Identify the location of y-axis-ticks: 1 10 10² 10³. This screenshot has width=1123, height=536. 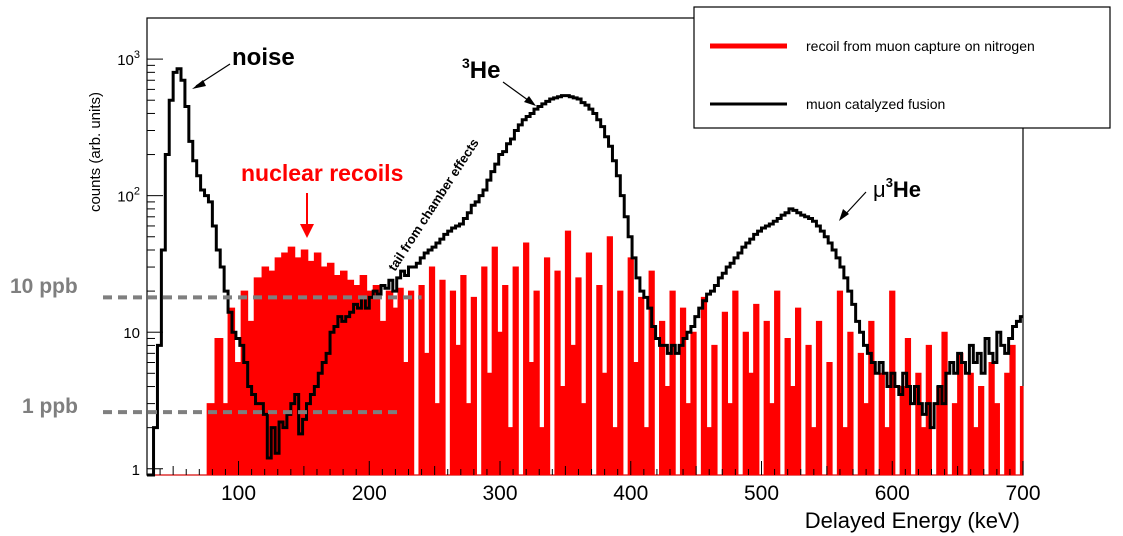
(140, 248).